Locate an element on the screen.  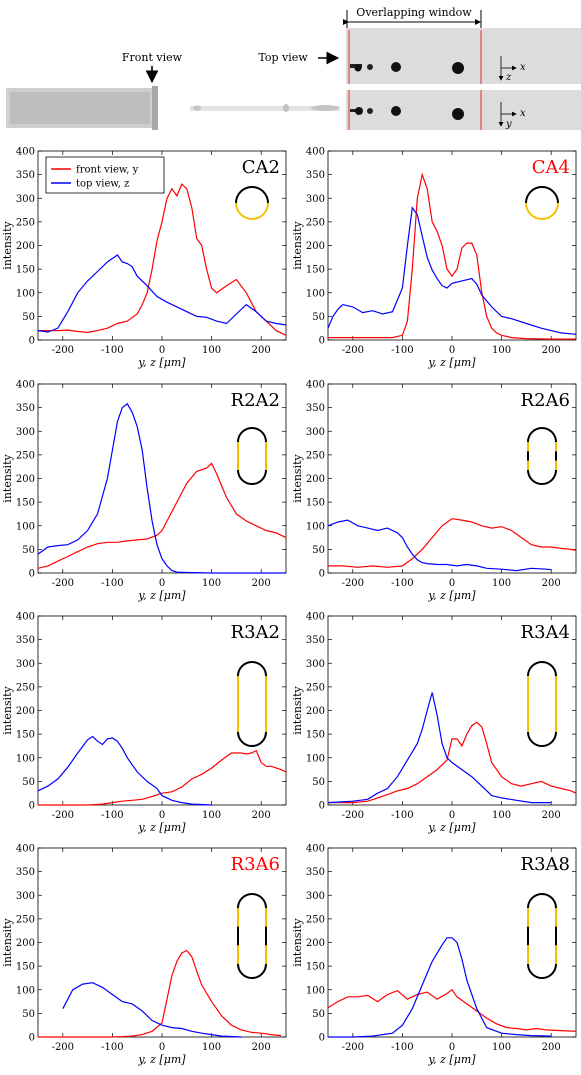
chart-title: R2A6 is located at coordinates (545, 400).